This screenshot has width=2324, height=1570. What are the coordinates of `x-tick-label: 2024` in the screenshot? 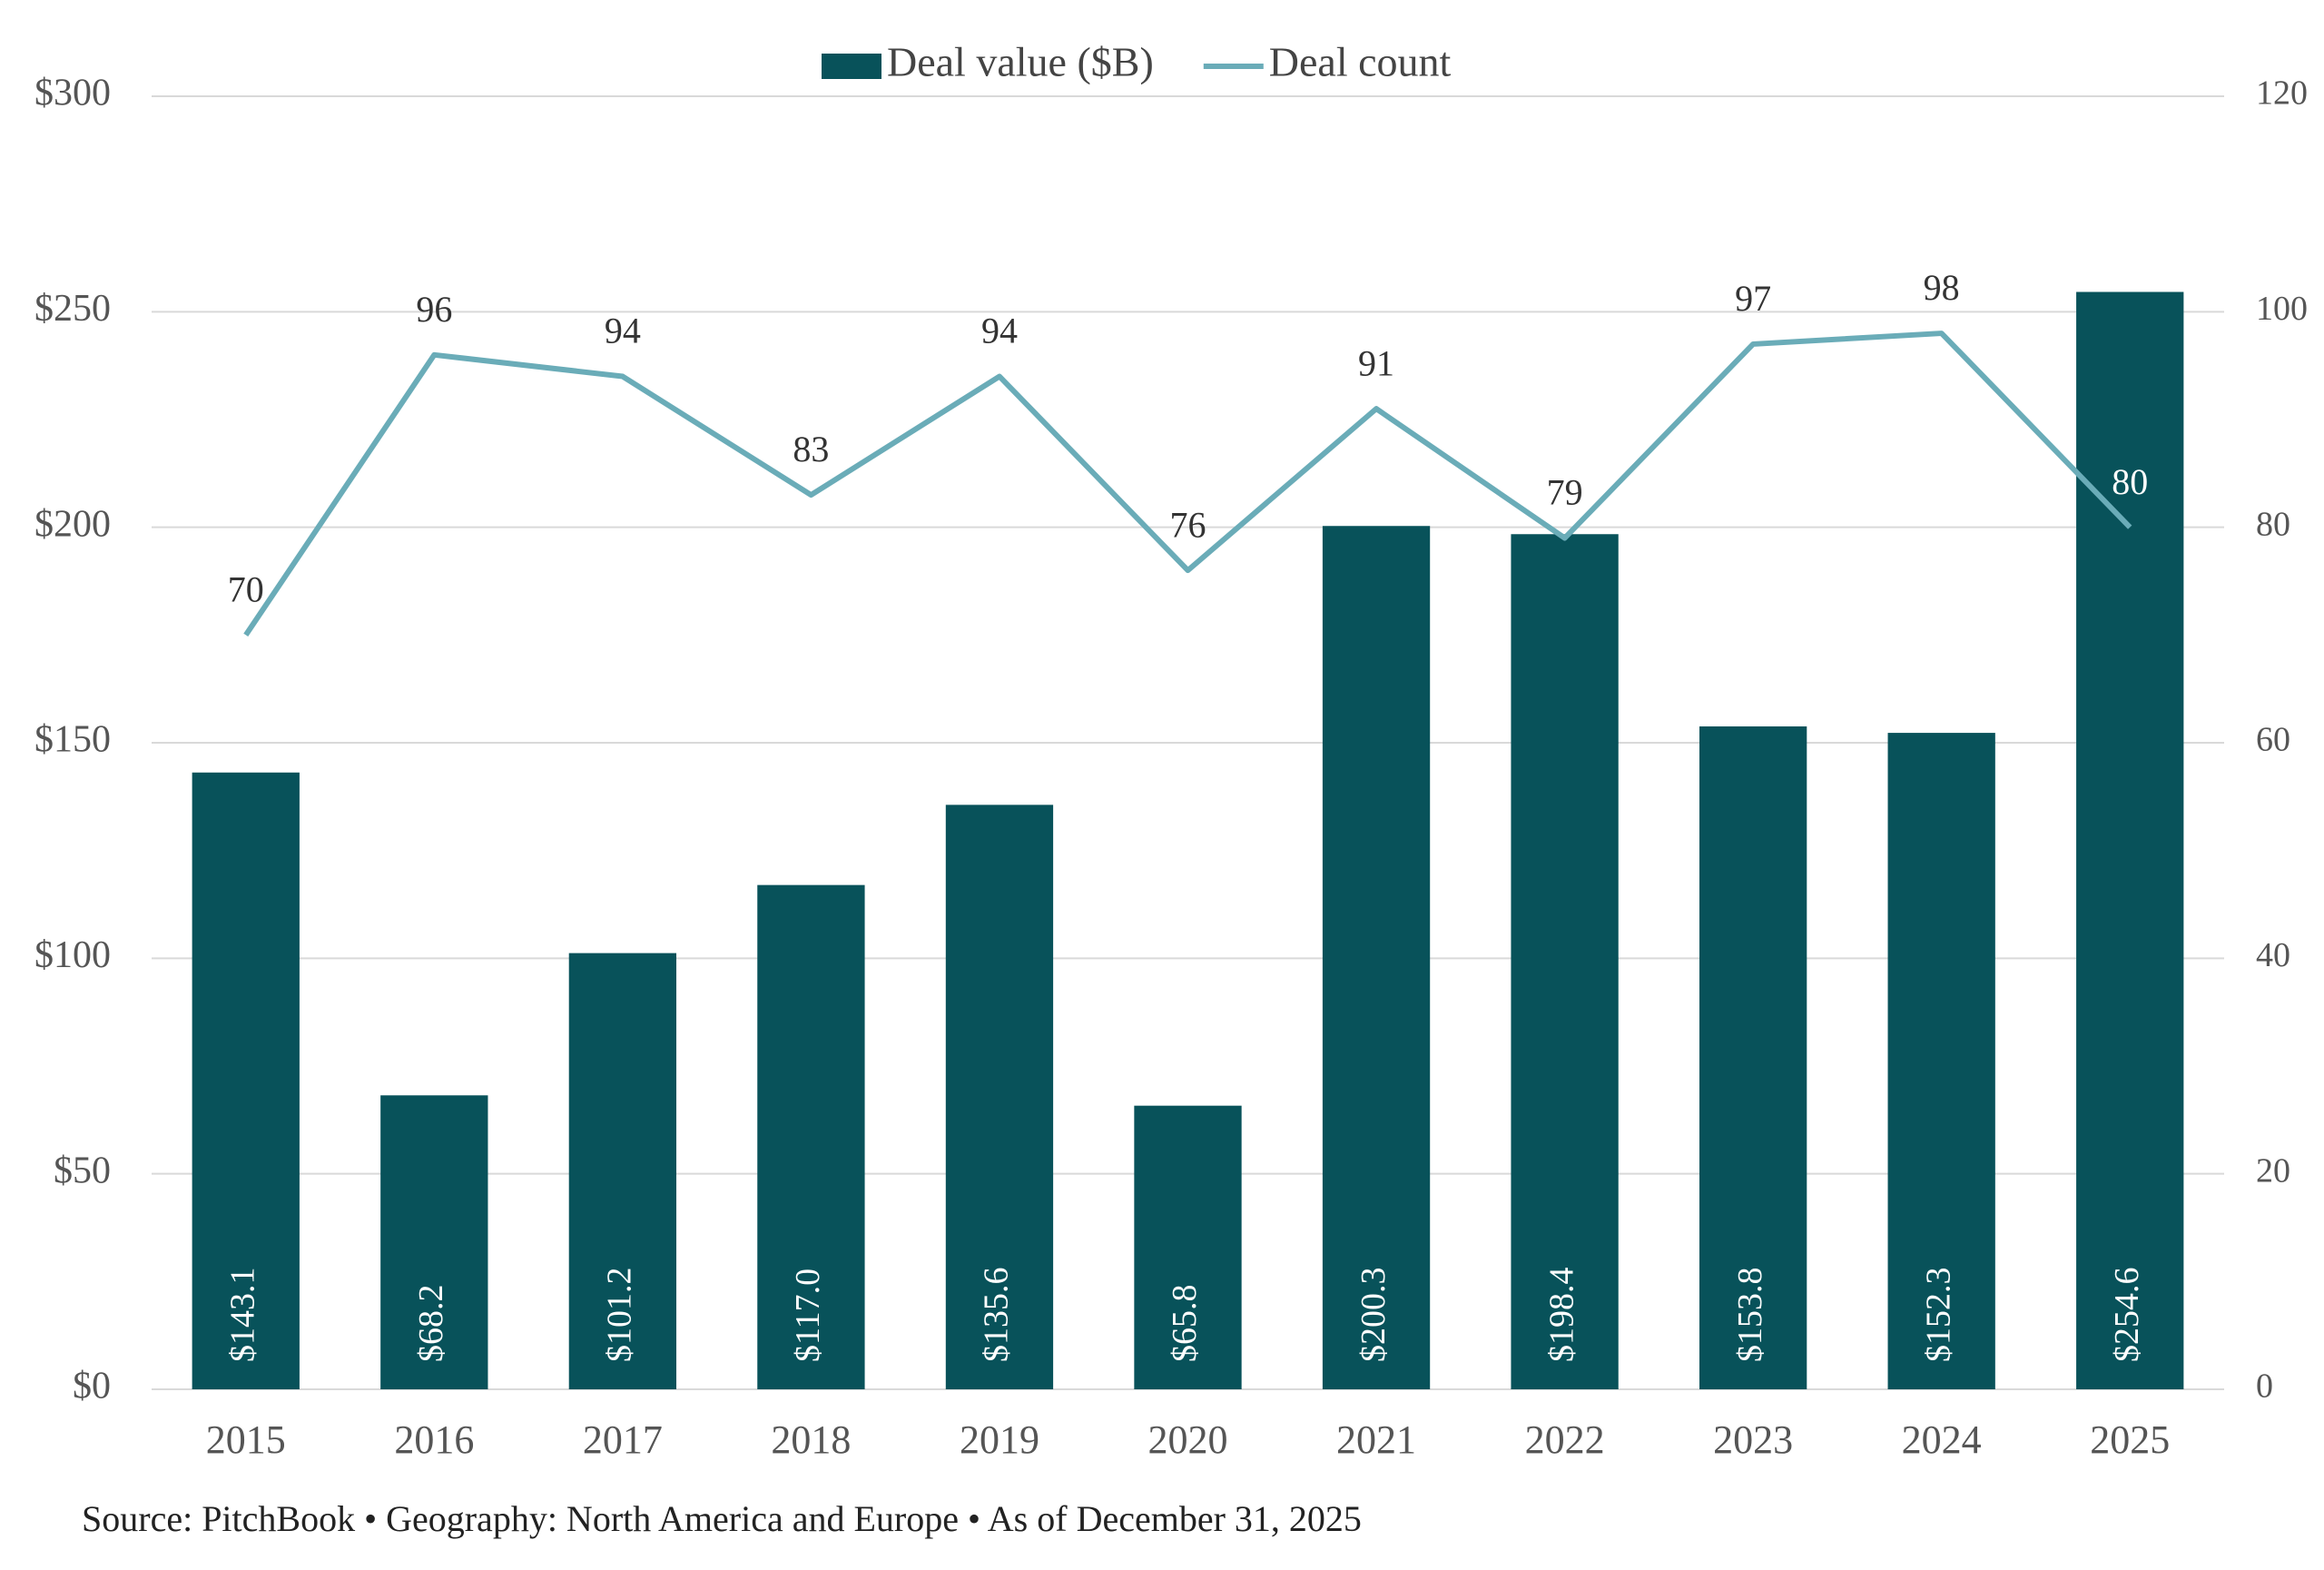 It's located at (1942, 1440).